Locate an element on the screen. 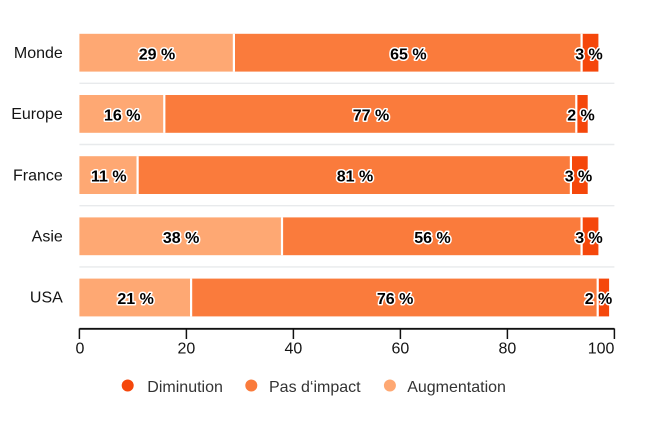 The image size is (650, 433). svg-text: 21 % is located at coordinates (135, 299).